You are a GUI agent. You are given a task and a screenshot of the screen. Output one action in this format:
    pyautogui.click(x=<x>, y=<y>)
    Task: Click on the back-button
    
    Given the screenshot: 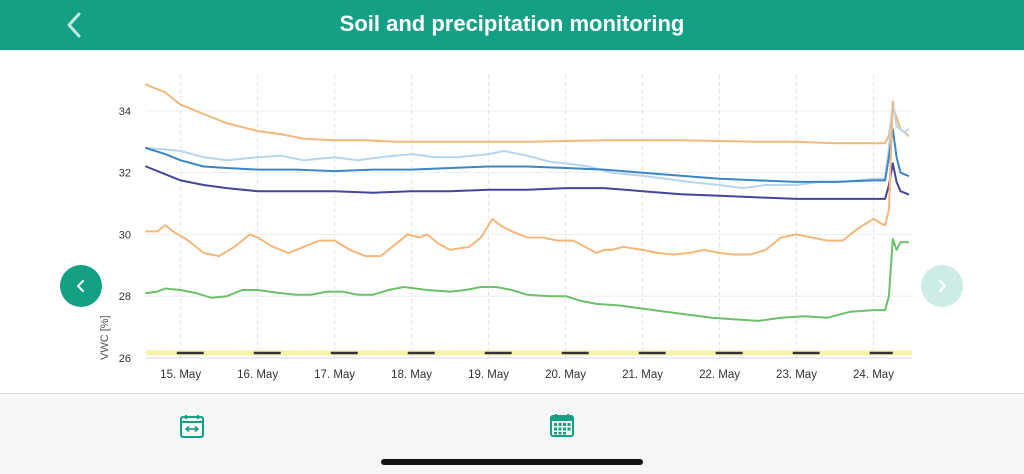 What is the action you would take?
    pyautogui.click(x=75, y=25)
    